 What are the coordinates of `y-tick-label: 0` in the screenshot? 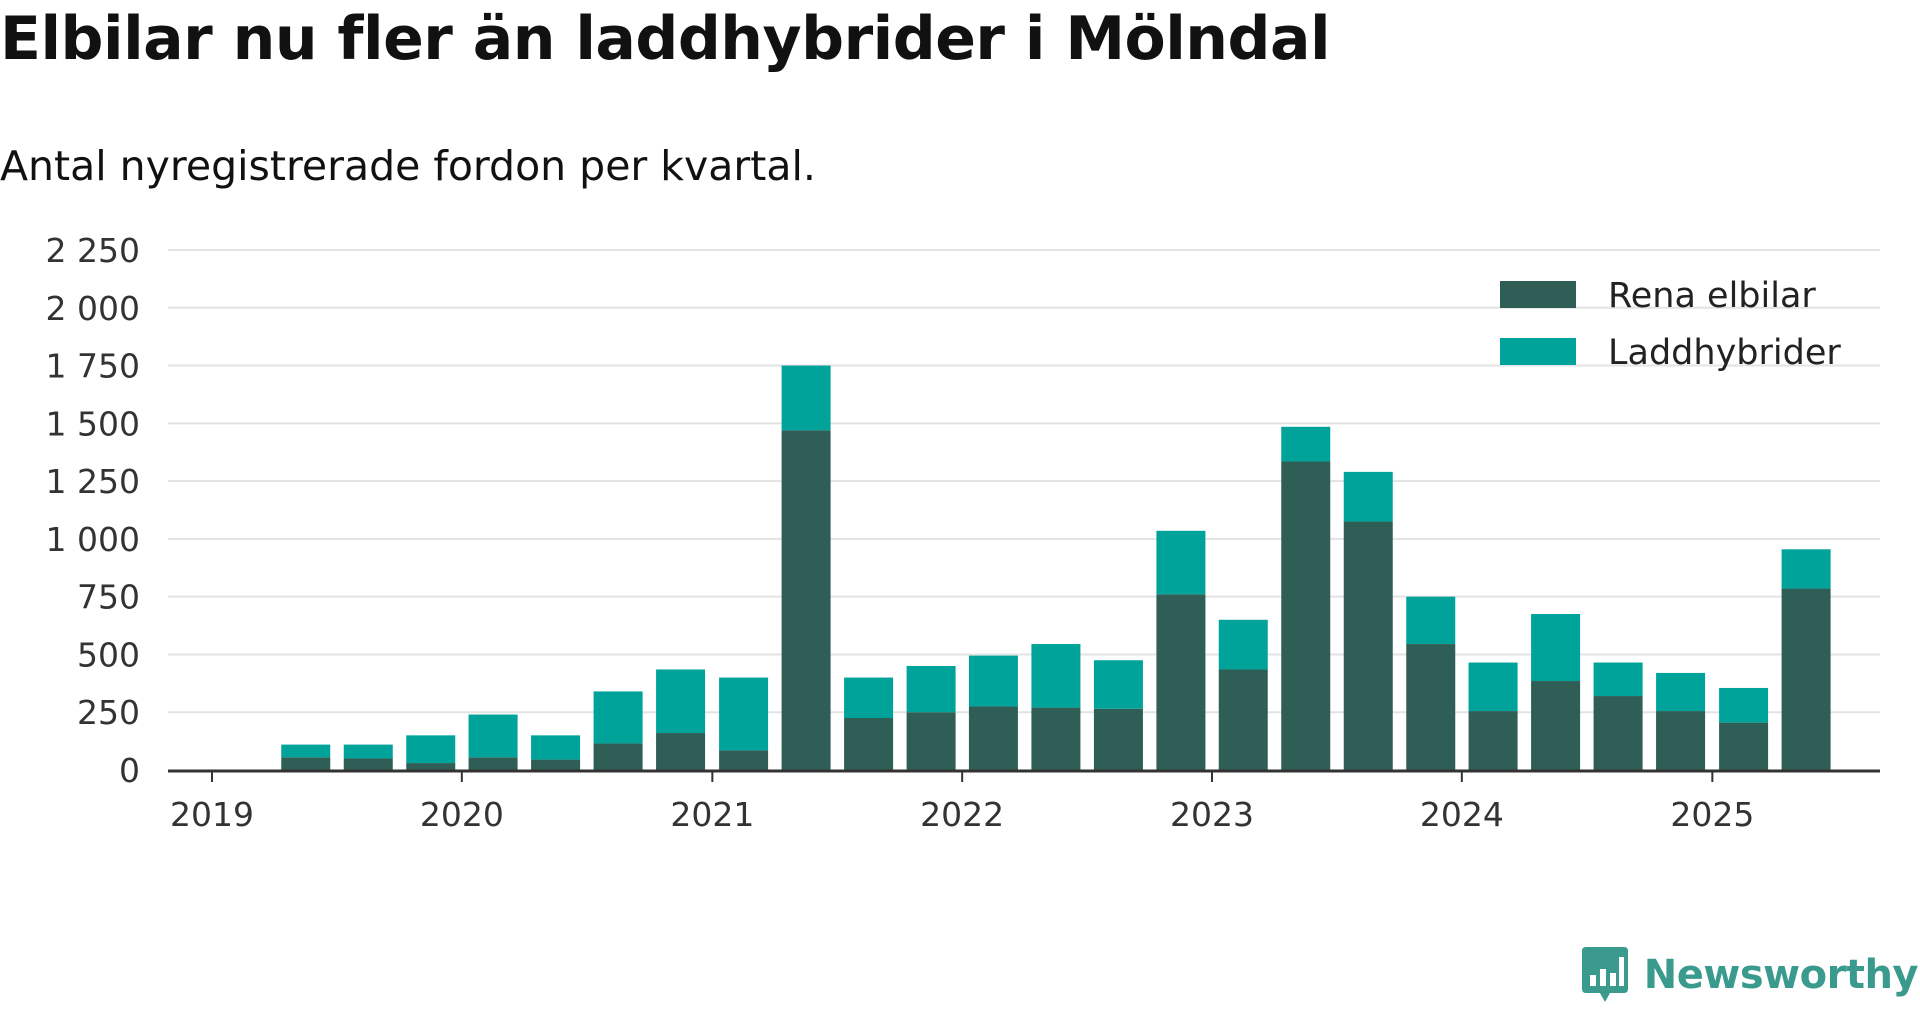 It's located at (129, 770).